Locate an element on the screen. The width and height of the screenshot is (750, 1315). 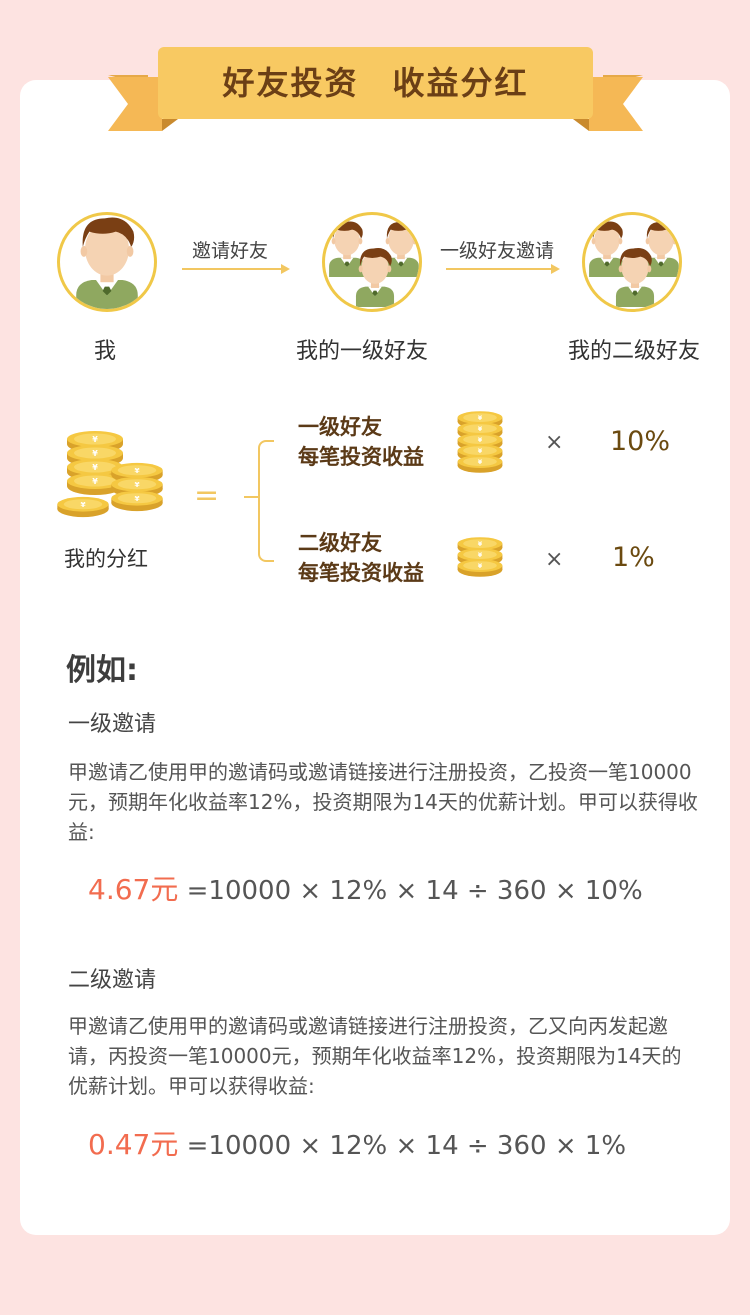
level1-label: 我的一级好友 is located at coordinates (362, 351).